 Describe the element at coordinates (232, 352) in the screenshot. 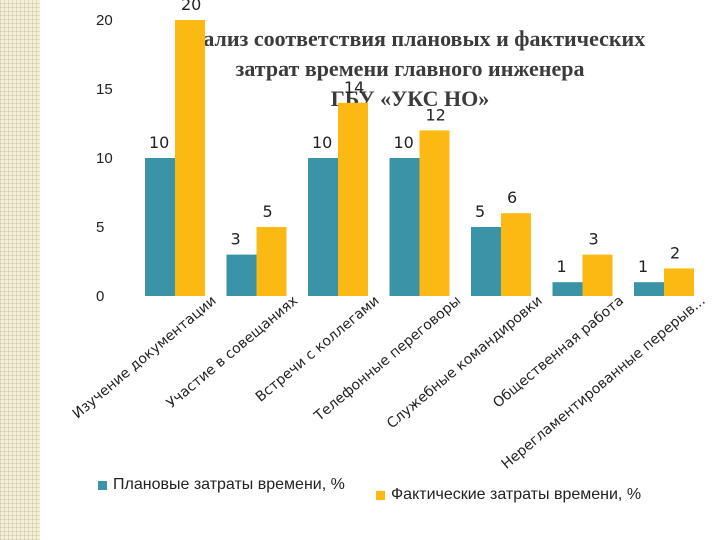

I see `category-label: Участие в совещаниях` at that location.